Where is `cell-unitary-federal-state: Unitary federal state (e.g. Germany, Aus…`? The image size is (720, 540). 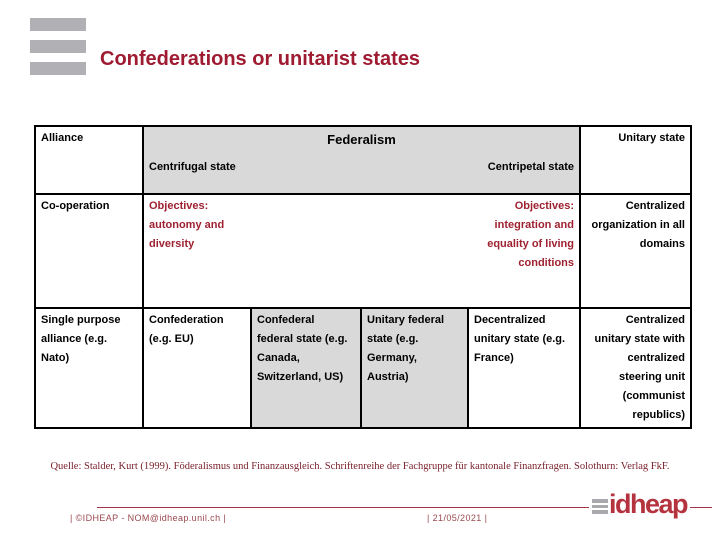
cell-unitary-federal-state: Unitary federal state (e.g. Germany, Aus… is located at coordinates (414, 368).